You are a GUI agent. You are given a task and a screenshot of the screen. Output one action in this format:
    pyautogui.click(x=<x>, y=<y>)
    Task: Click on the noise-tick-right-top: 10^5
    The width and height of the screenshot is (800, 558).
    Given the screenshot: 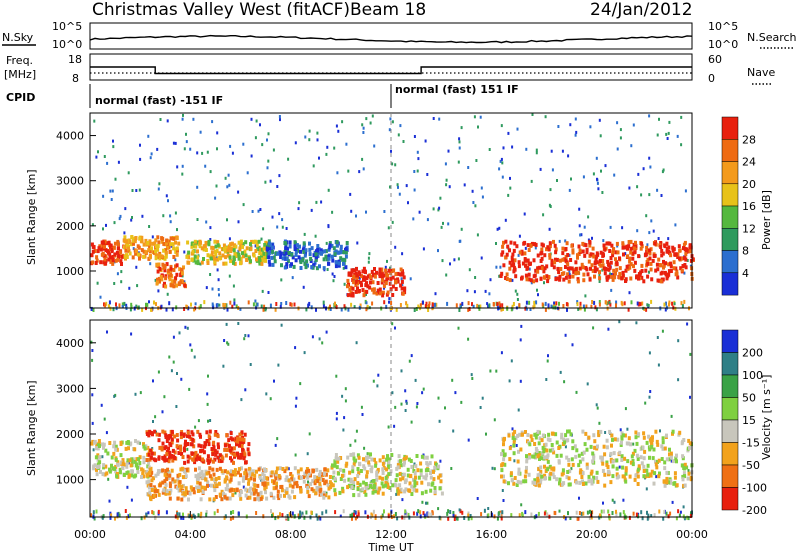 What is the action you would take?
    pyautogui.click(x=723, y=26)
    